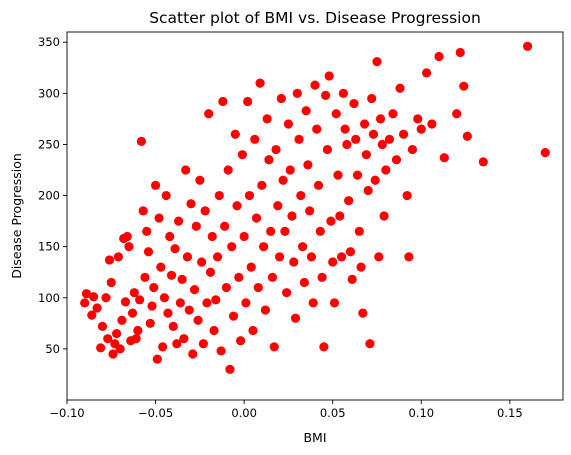  I want to click on x-tick-label: −0.05, so click(155, 413).